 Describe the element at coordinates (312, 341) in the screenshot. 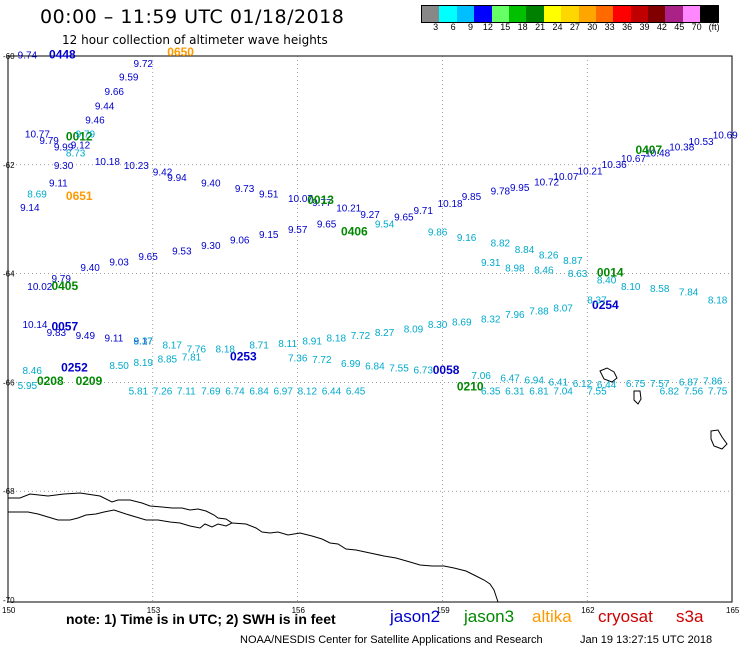

I see `wave-height-value: 8.91` at that location.